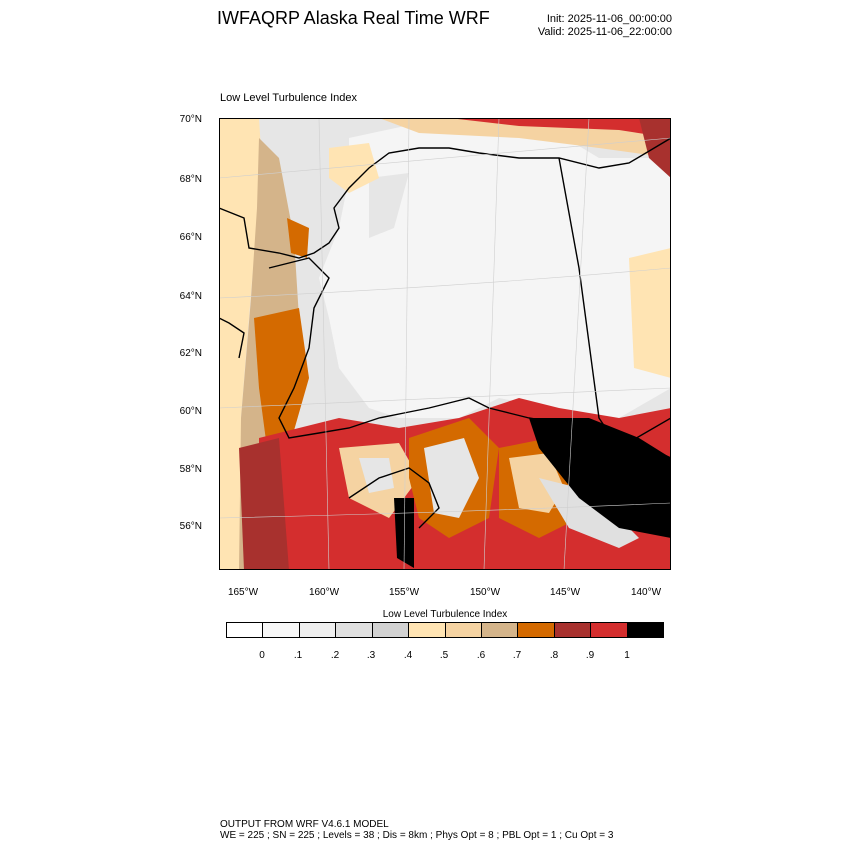  Describe the element at coordinates (298, 655) in the screenshot. I see `colorbar-label: .1` at that location.